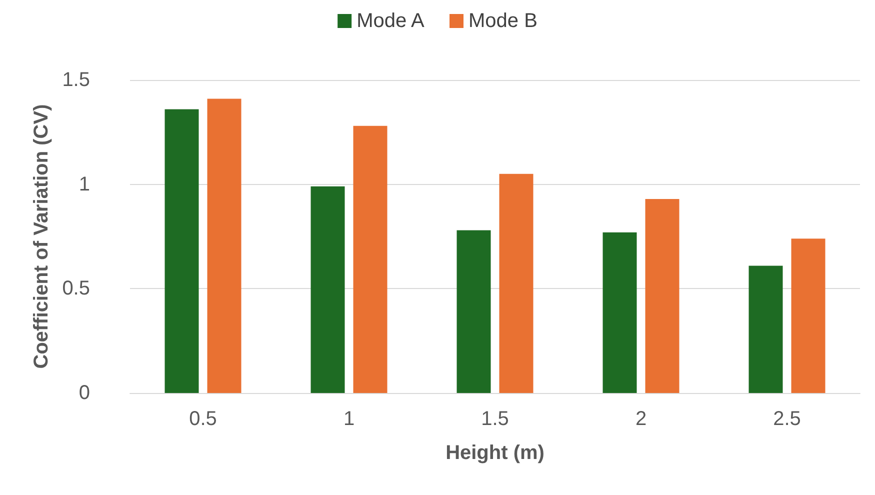 This screenshot has width=875, height=495. Describe the element at coordinates (503, 21) in the screenshot. I see `legend-label: Mode B` at that location.